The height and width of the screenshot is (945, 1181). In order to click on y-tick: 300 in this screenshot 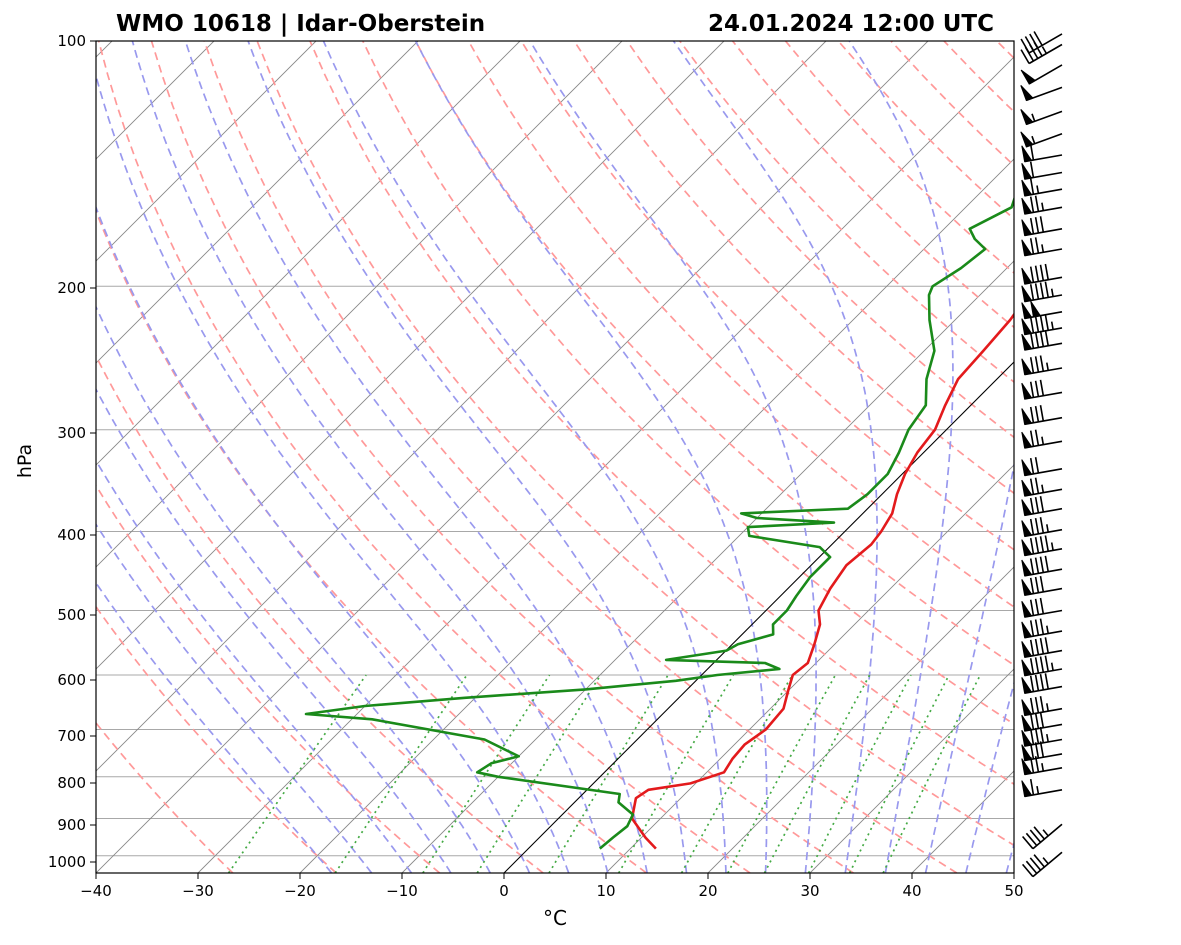, I will do `click(76, 433)`.